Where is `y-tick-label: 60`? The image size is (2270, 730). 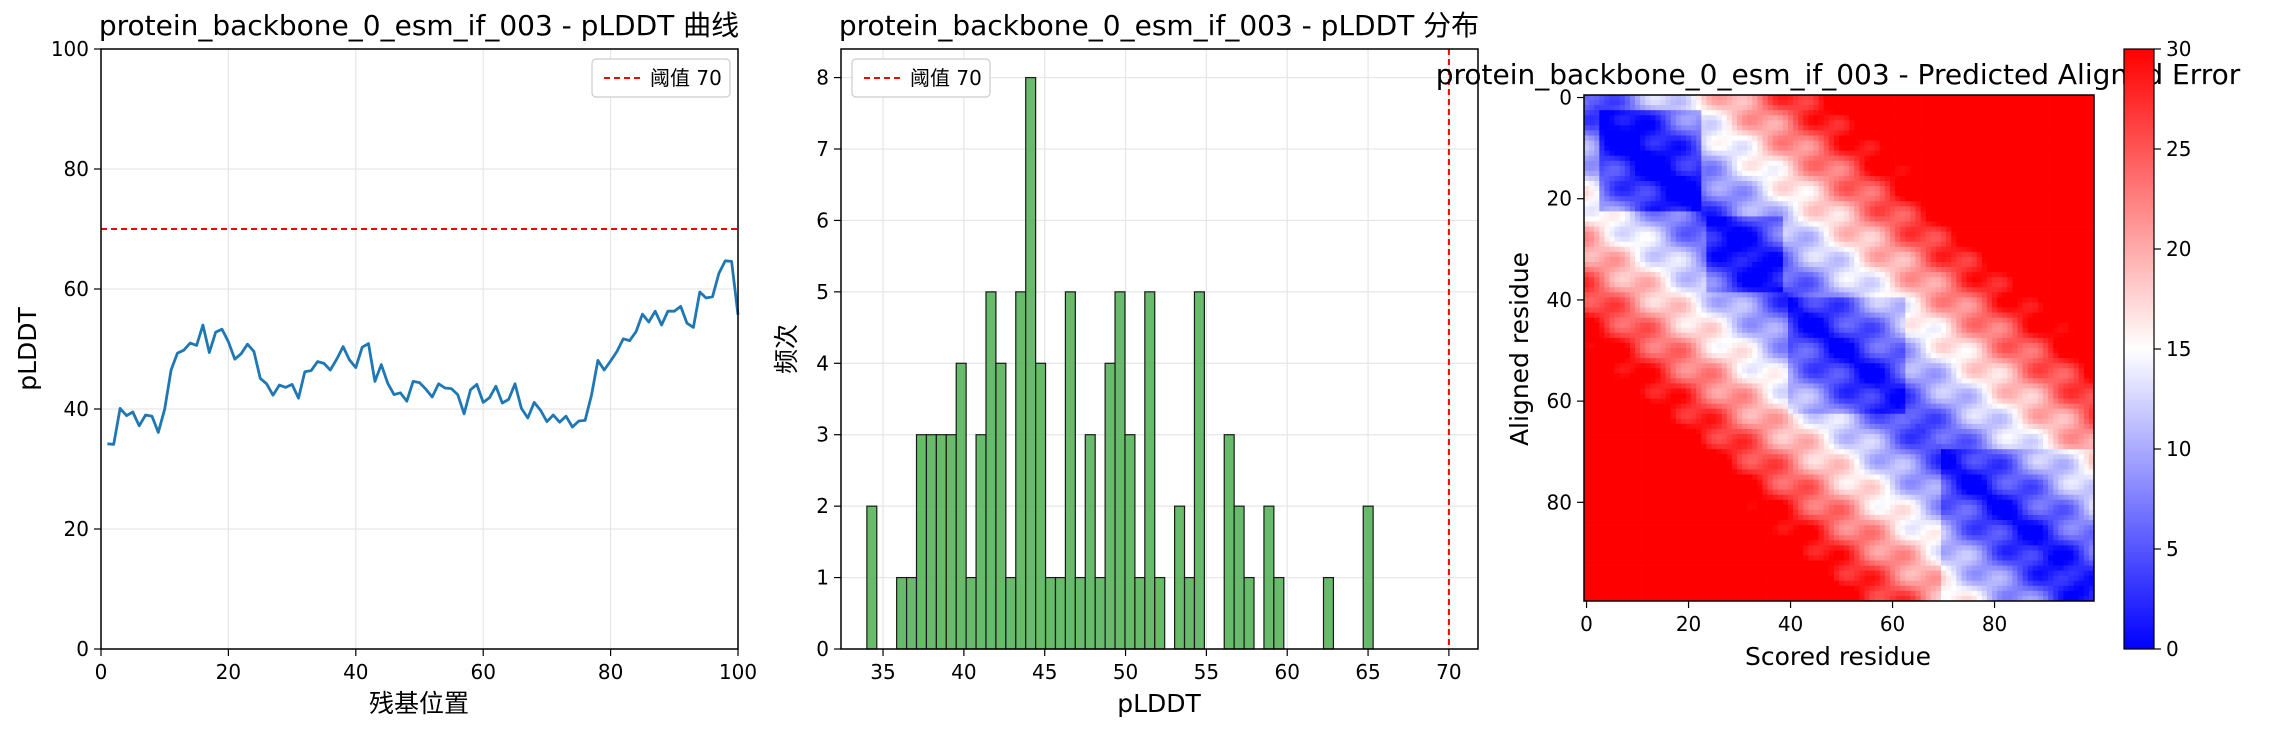
y-tick-label: 60 is located at coordinates (76, 289).